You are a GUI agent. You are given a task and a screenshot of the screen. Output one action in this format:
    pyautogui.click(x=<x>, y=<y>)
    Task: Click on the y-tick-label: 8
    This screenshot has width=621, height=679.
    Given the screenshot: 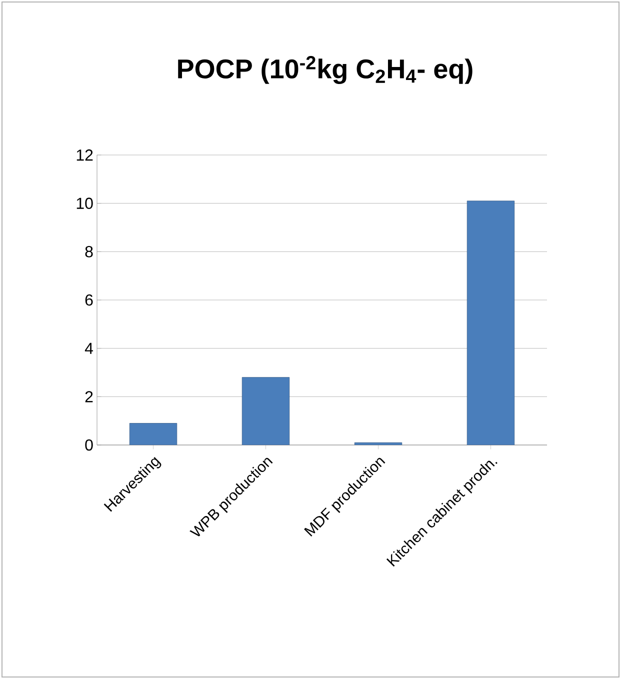 What is the action you would take?
    pyautogui.click(x=89, y=252)
    